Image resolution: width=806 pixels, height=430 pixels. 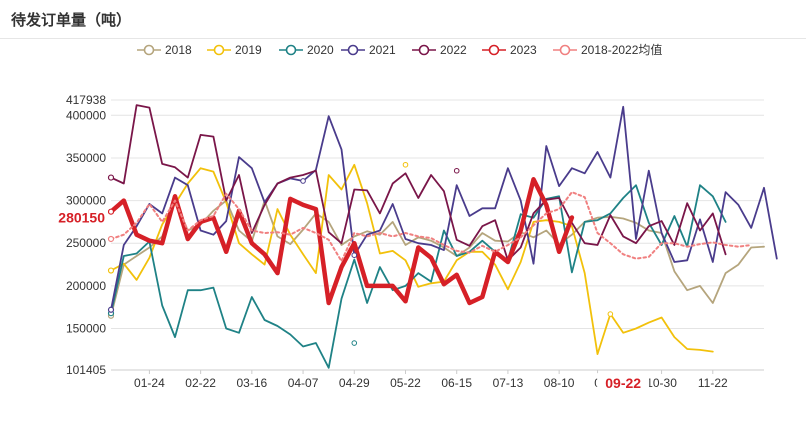 I want to click on x-tick-label-03-16: 03-16, so click(x=251, y=383).